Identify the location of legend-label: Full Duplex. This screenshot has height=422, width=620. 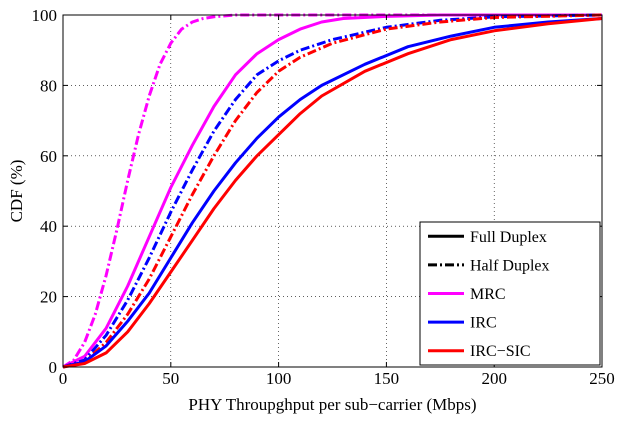
(508, 237).